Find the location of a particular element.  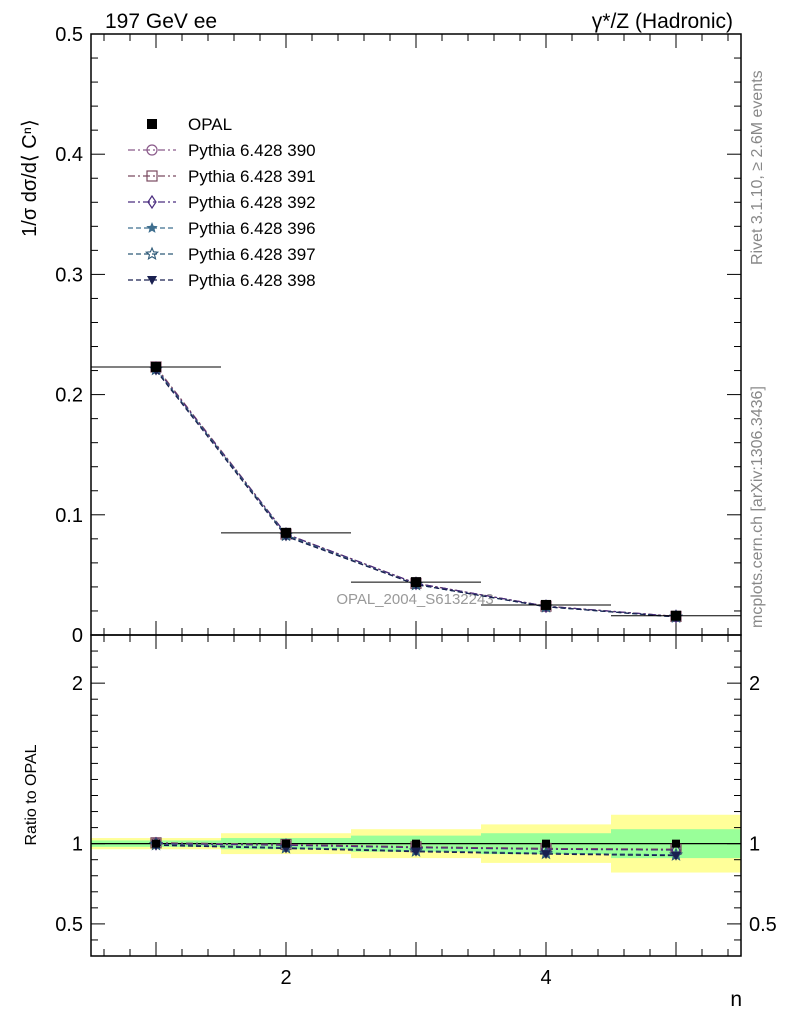

left-title: 197 GeV ee is located at coordinates (161, 21).